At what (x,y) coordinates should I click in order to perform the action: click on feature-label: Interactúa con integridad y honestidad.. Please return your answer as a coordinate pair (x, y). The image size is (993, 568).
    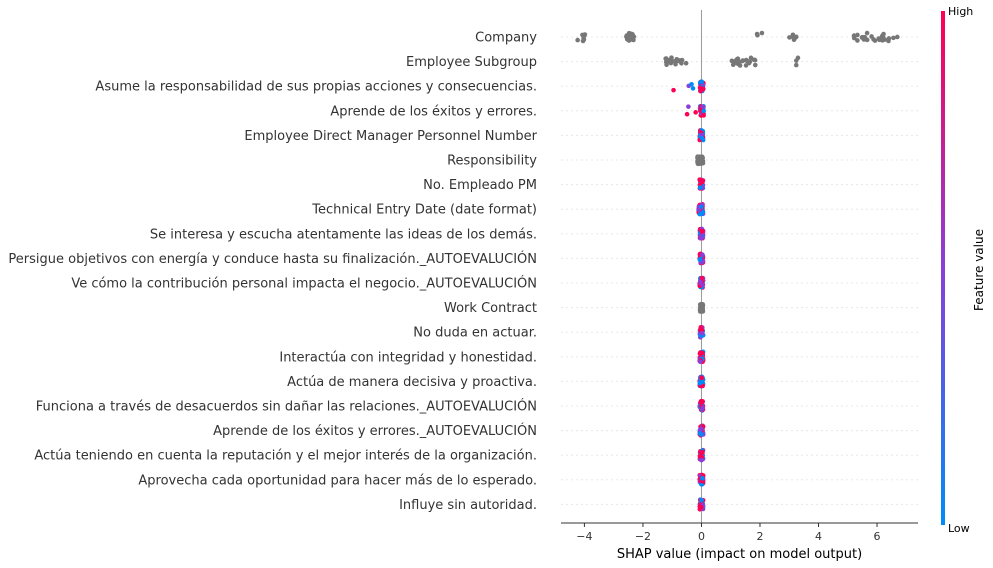
    Looking at the image, I should click on (408, 357).